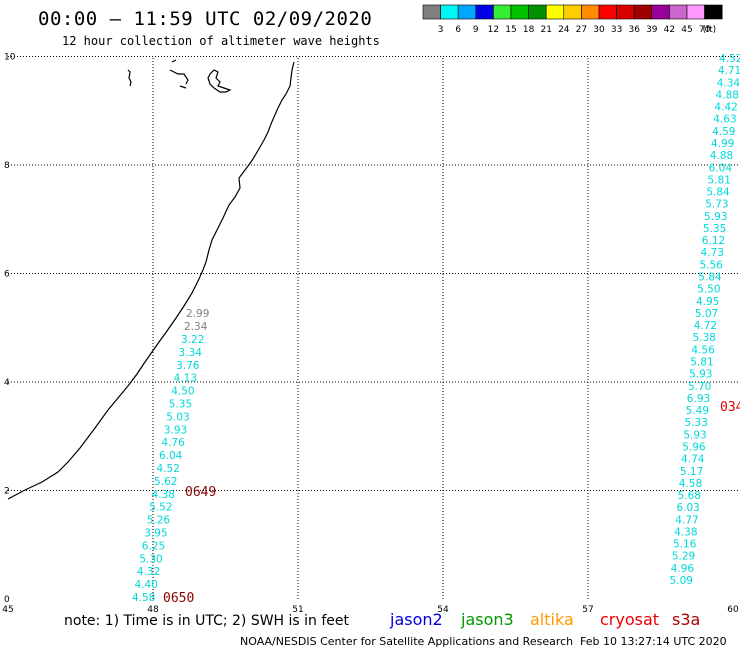 Image resolution: width=740 pixels, height=650 pixels. I want to click on wave-height-label: 5.81, so click(719, 180).